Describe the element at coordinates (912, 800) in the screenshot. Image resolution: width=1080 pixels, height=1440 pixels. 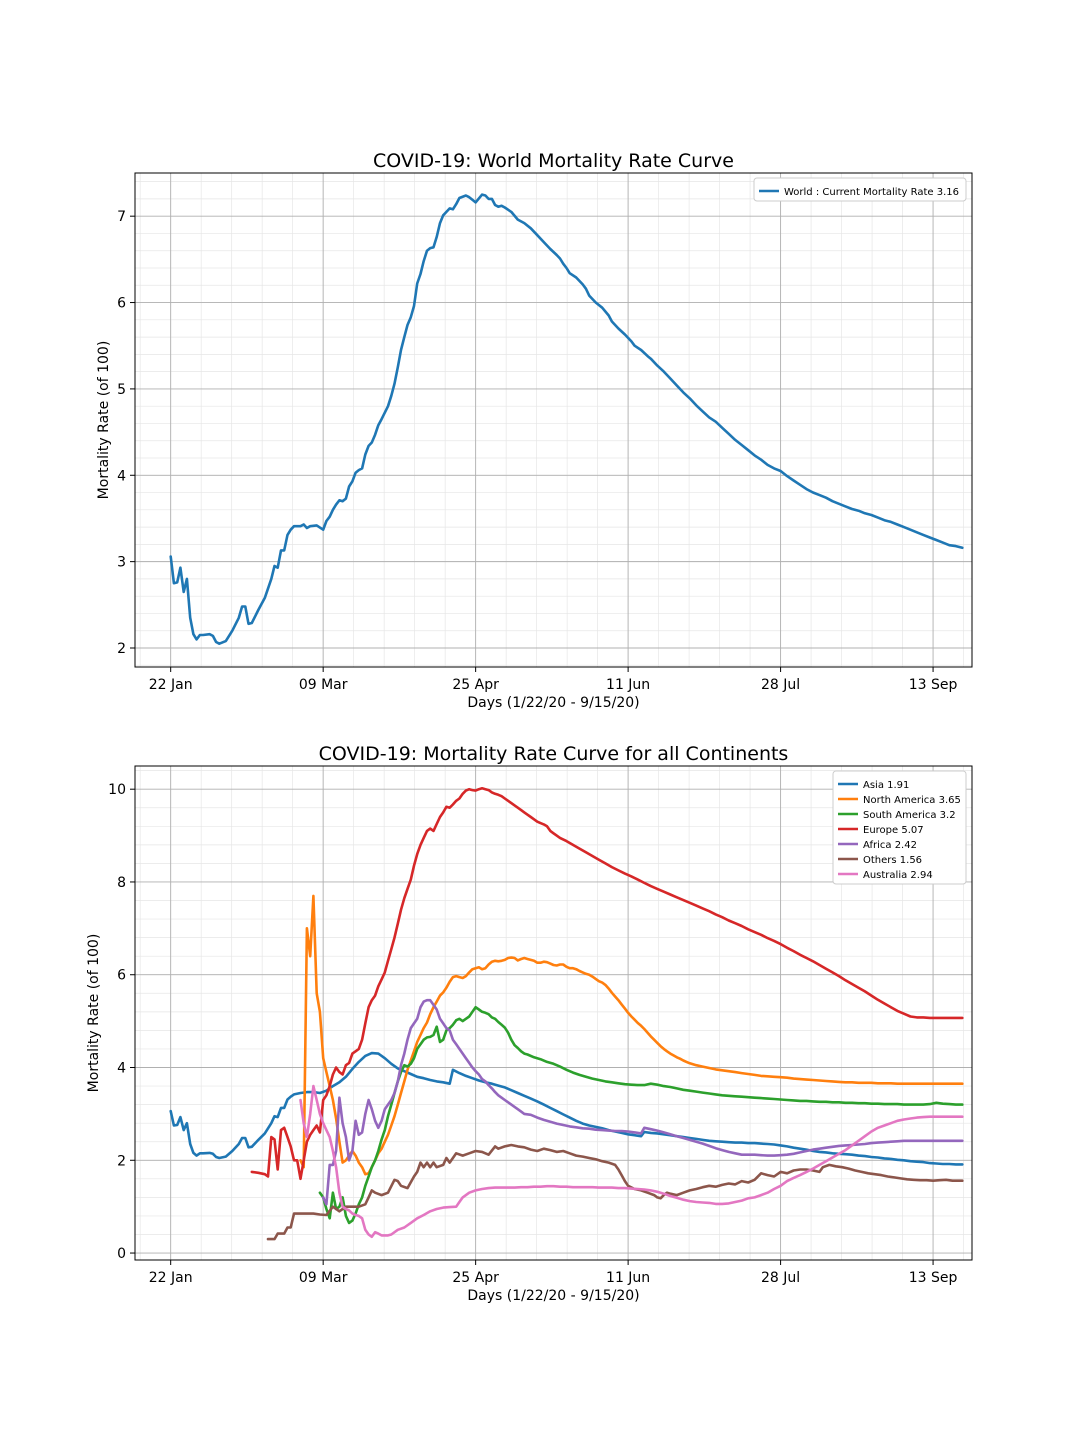
I see `legend-label: North America 3.65` at that location.